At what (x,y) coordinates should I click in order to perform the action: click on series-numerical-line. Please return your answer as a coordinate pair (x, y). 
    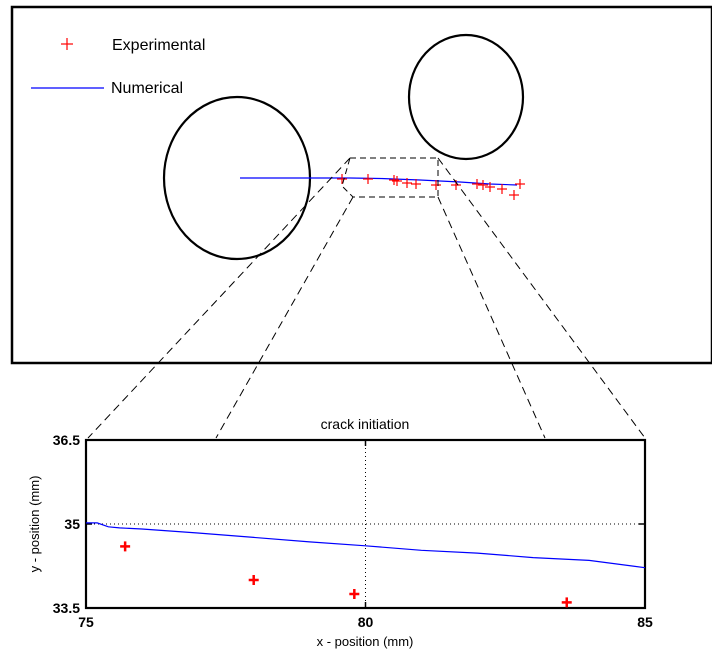
    Looking at the image, I should click on (366, 545).